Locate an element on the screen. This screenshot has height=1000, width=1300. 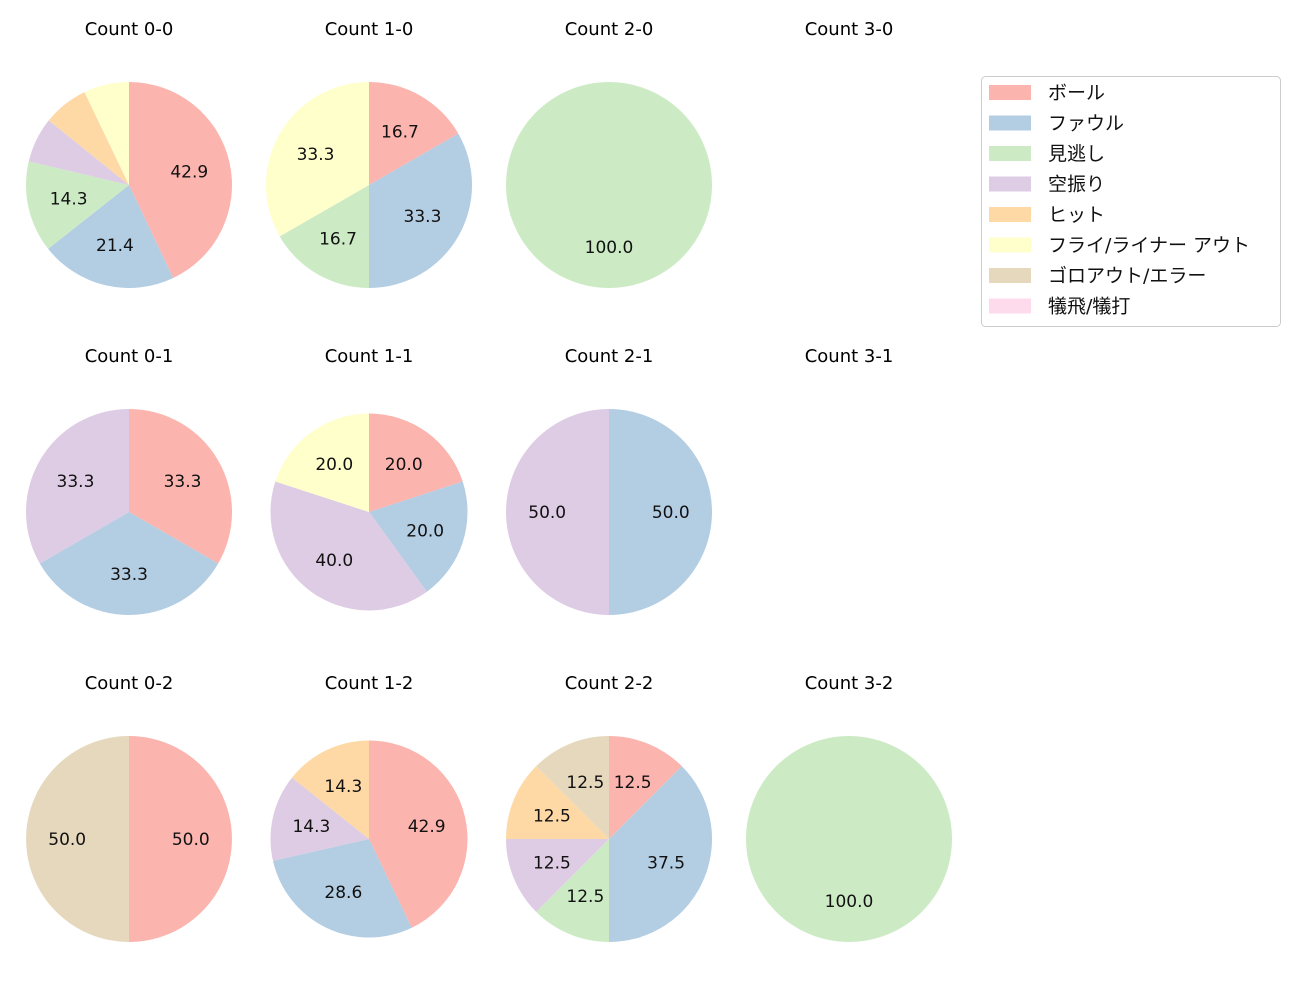
legend-entry: ヒット is located at coordinates (1076, 215).